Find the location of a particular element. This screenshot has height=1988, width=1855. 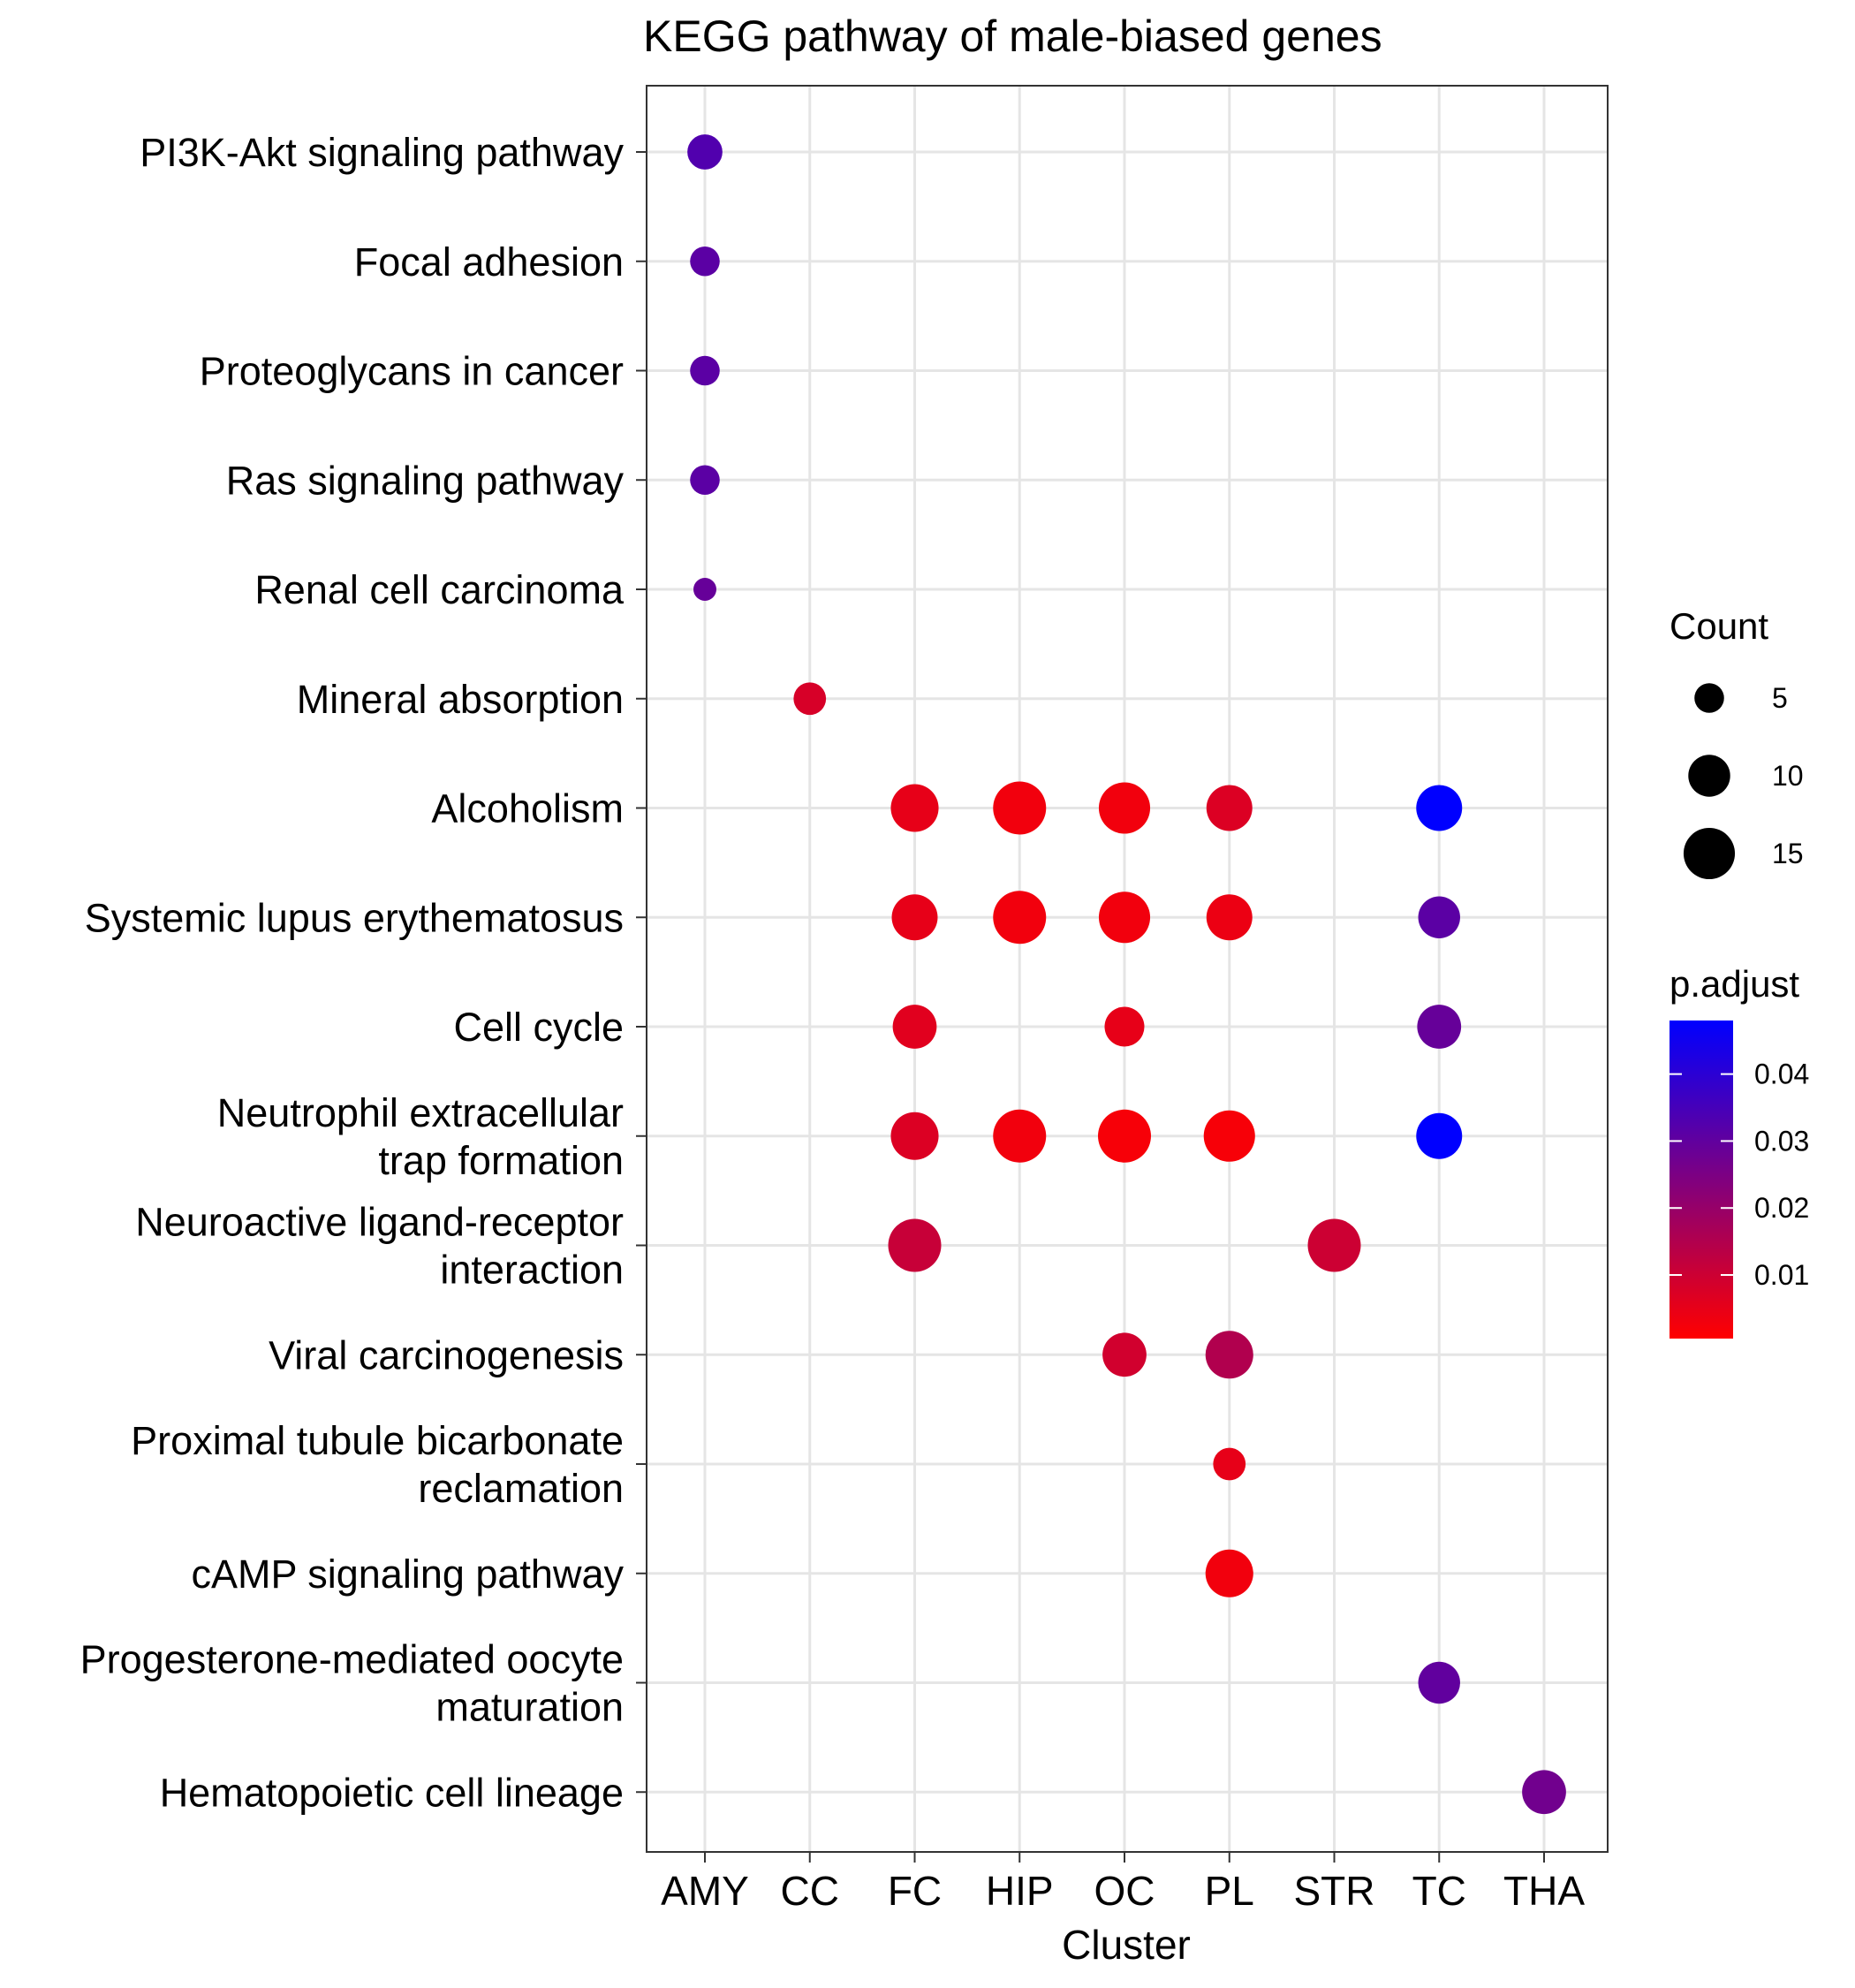

point-pl-camp-signaling-pathway is located at coordinates (1229, 1573).